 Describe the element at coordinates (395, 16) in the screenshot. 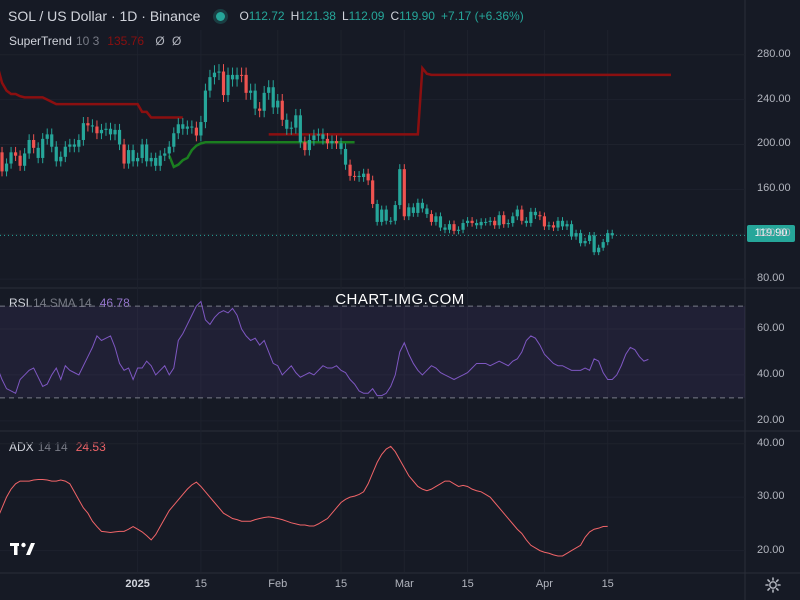

I see `close-key: C` at that location.